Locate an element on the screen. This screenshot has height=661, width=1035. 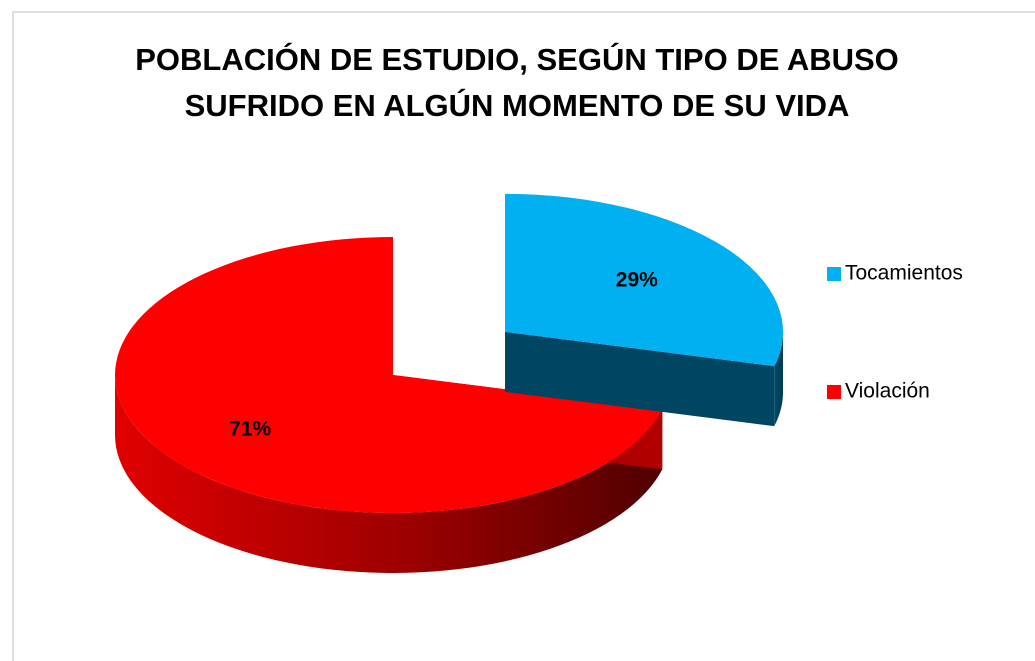
slice is located at coordinates (644, 280).